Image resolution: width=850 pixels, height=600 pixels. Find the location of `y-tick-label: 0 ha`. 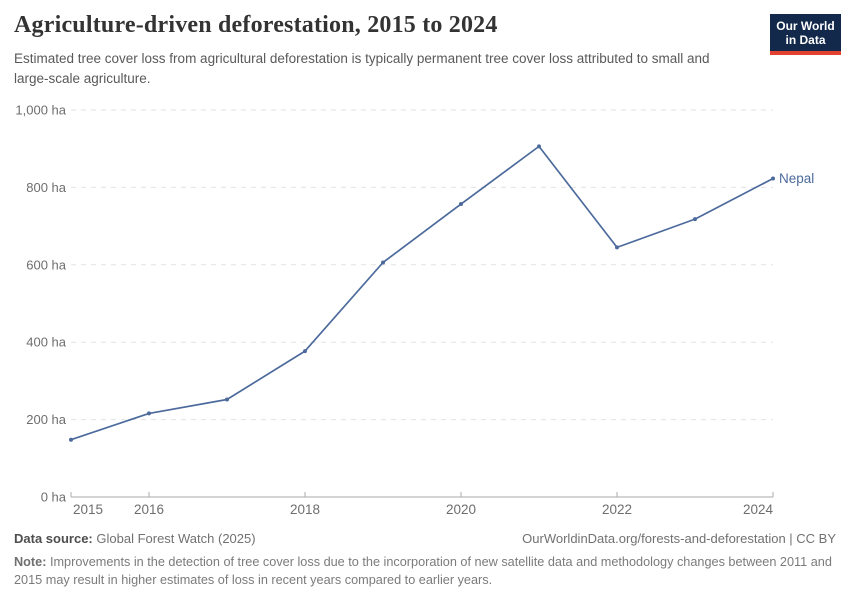

y-tick-label: 0 ha is located at coordinates (54, 497).